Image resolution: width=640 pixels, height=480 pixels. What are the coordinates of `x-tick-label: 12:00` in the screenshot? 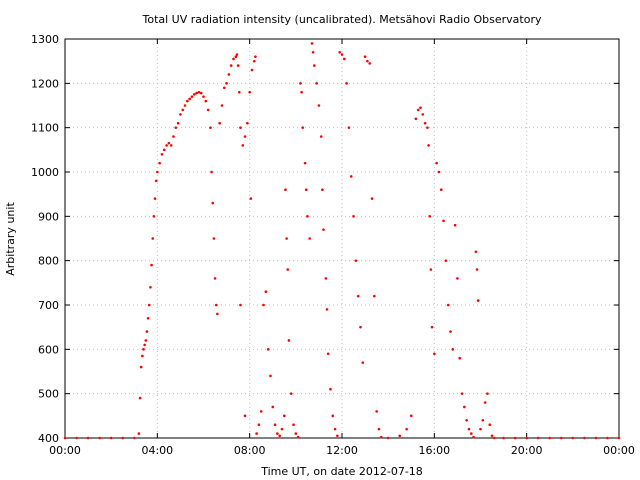 It's located at (342, 450).